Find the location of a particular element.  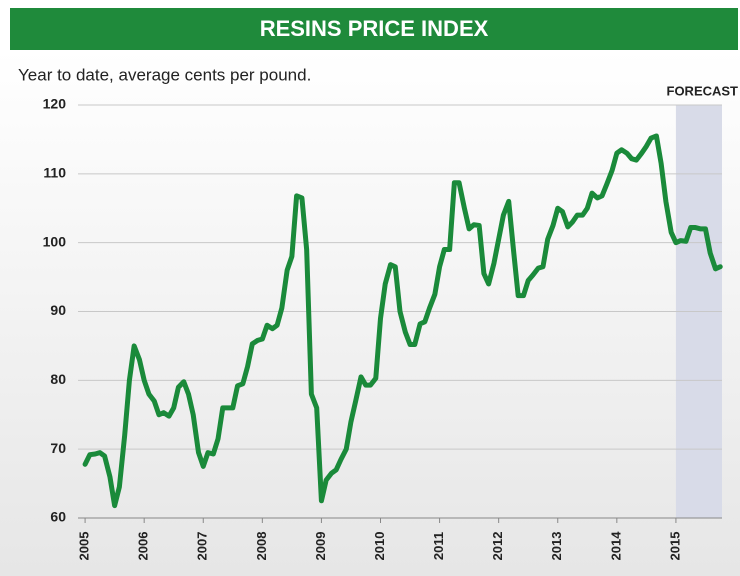

x-tick-label: 2010 is located at coordinates (379, 546).